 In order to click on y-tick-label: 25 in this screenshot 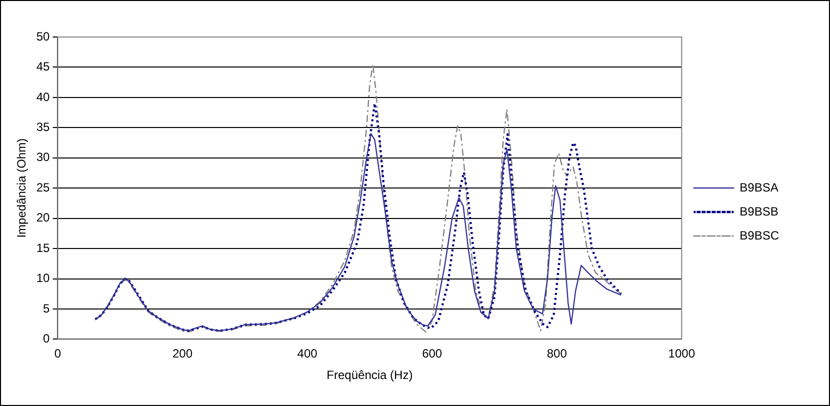, I will do `click(43, 187)`.